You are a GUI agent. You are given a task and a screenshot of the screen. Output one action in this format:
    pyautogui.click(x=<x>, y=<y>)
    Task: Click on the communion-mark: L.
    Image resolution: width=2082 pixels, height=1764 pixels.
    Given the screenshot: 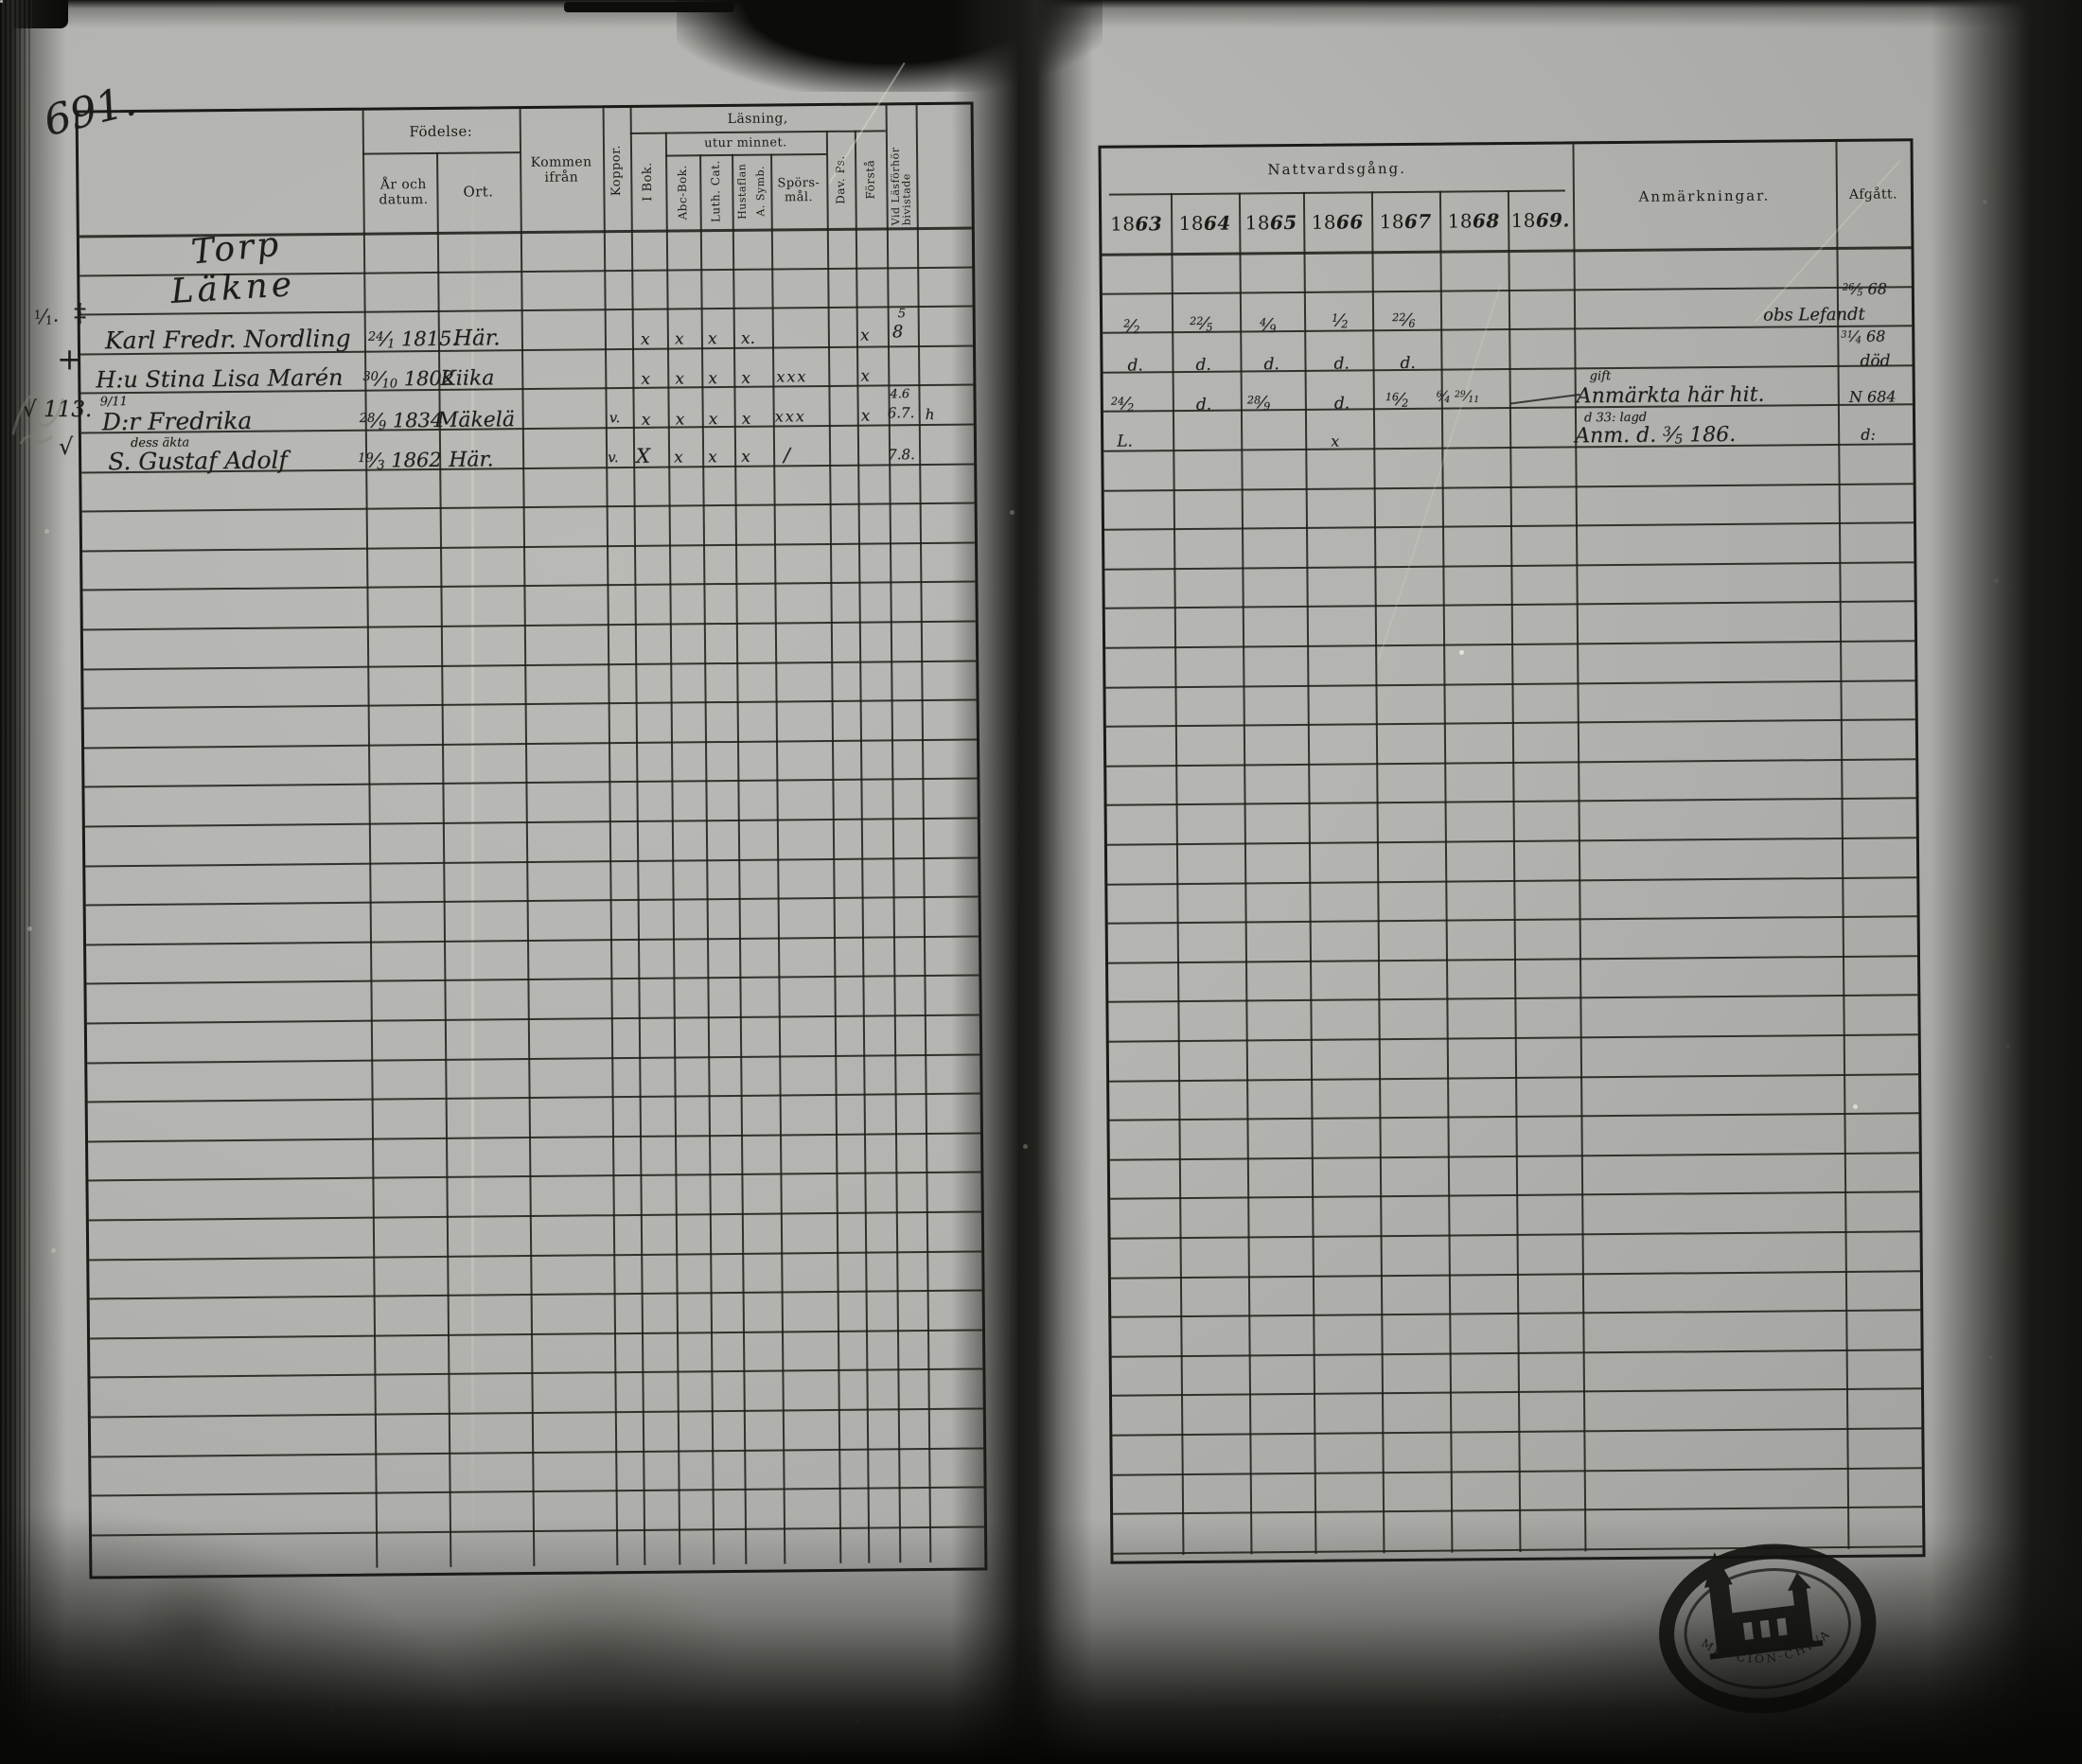 What is the action you would take?
    pyautogui.click(x=1125, y=441)
    